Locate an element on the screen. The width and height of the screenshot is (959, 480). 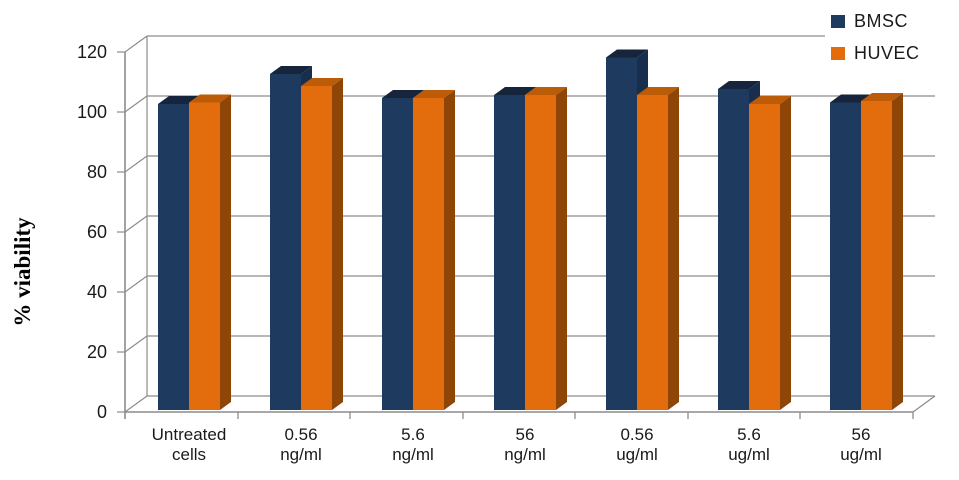
legend-item-huvec: HUVEC is located at coordinates (895, 53).